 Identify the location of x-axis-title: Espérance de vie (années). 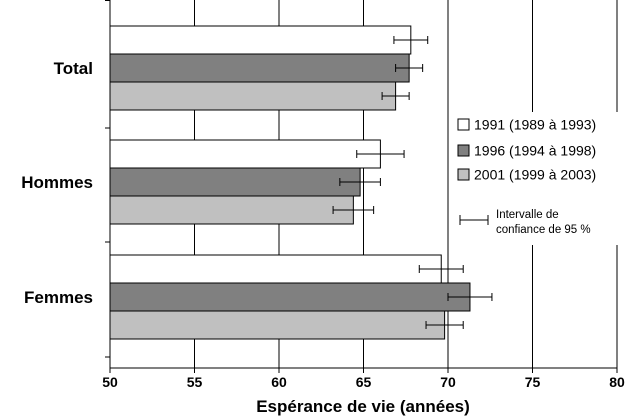
(363, 406).